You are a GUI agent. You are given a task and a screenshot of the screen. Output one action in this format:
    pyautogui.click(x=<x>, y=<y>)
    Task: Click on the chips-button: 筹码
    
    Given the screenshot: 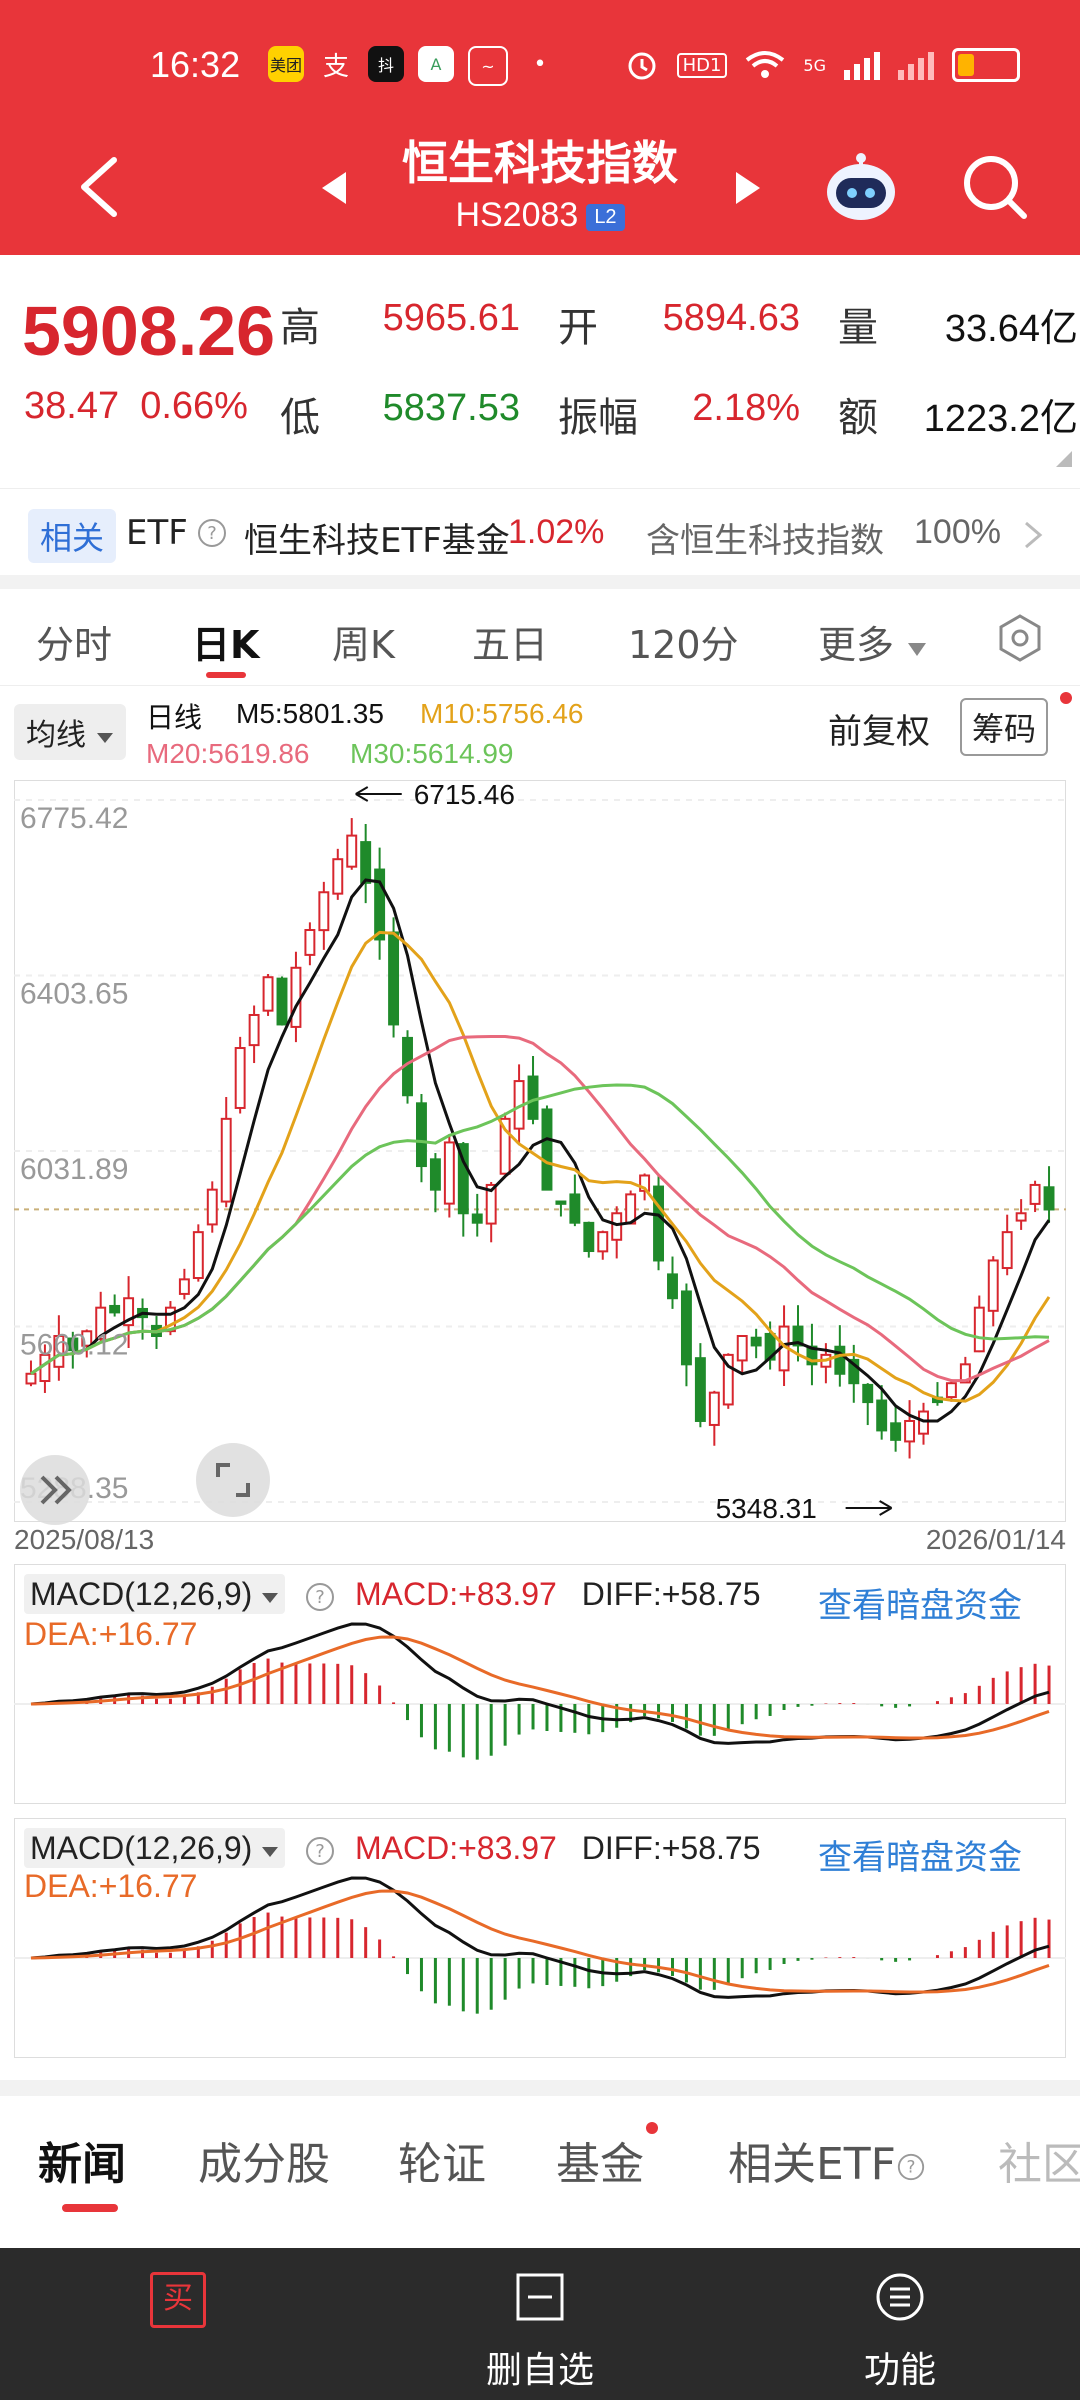 What is the action you would take?
    pyautogui.click(x=1004, y=727)
    